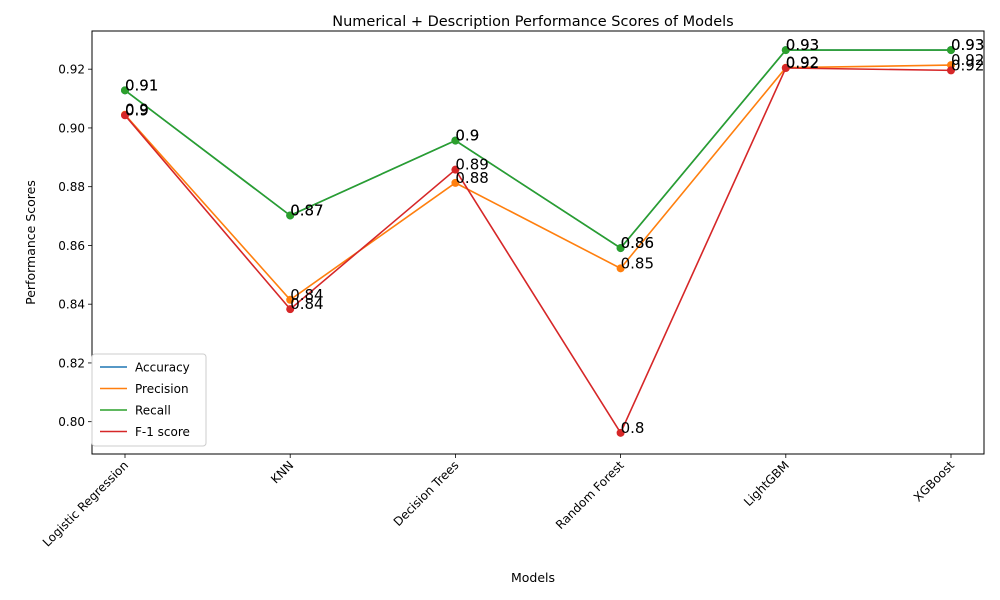 The width and height of the screenshot is (1000, 600). Describe the element at coordinates (71, 246) in the screenshot. I see `y-tick-label: 0.86` at that location.